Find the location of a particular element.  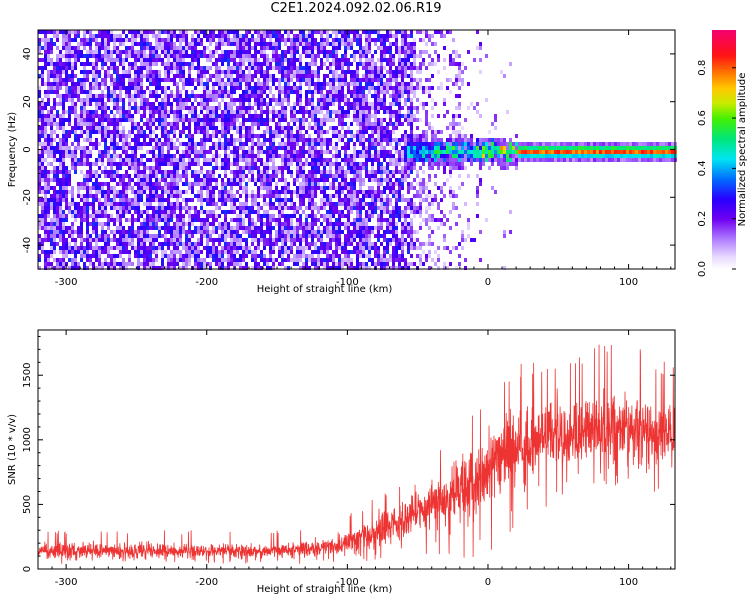

snr-ytick-label: 1500 is located at coordinates (27, 374).